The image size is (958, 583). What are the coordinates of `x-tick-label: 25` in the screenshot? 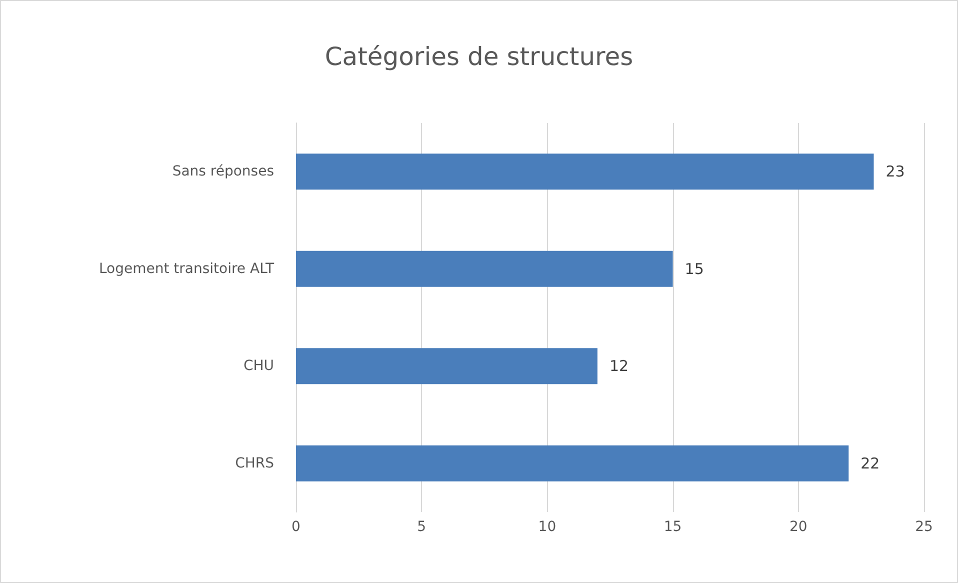 It's located at (924, 527).